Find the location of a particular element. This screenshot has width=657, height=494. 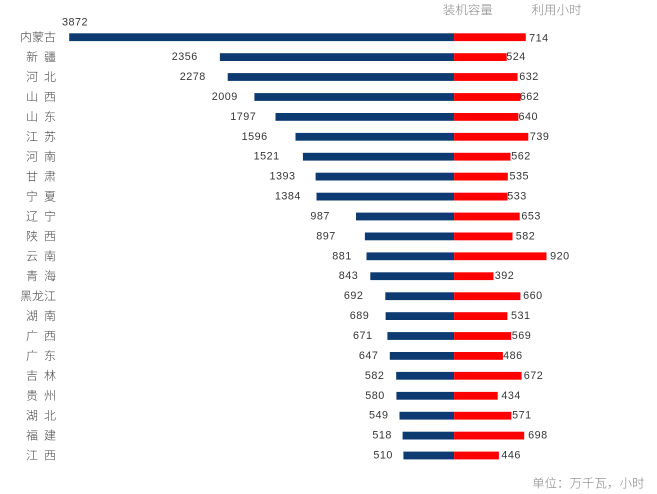

svg-text: 632 is located at coordinates (529, 77).